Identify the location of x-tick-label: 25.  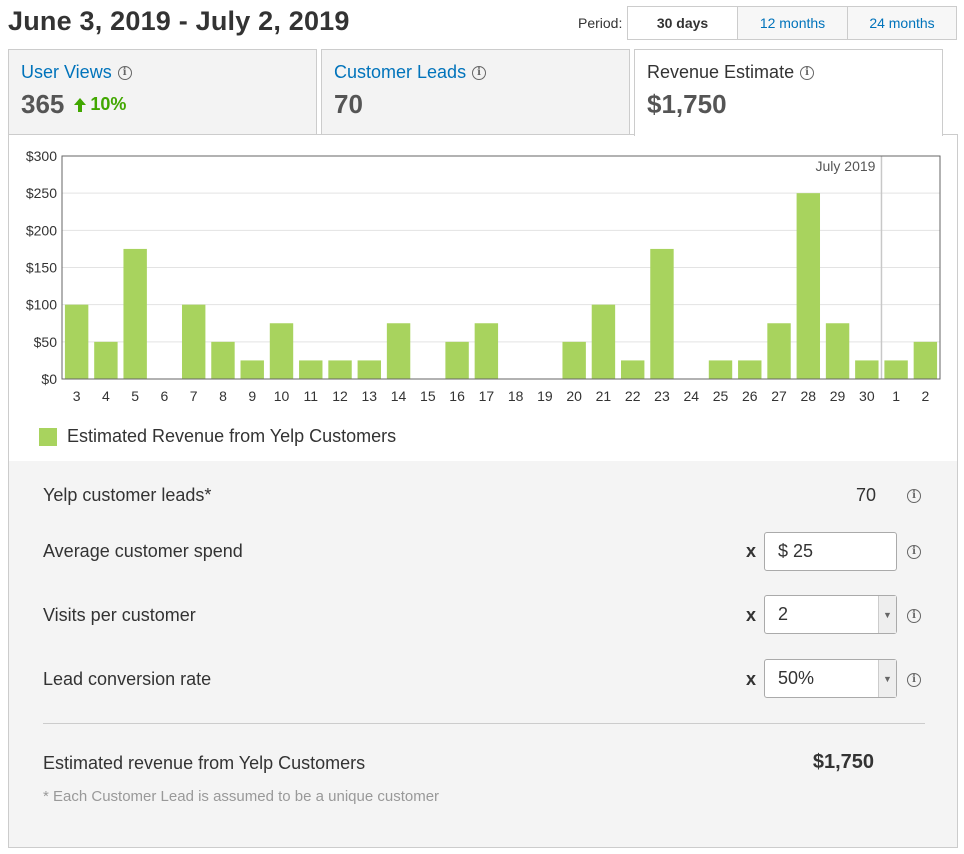
(721, 396).